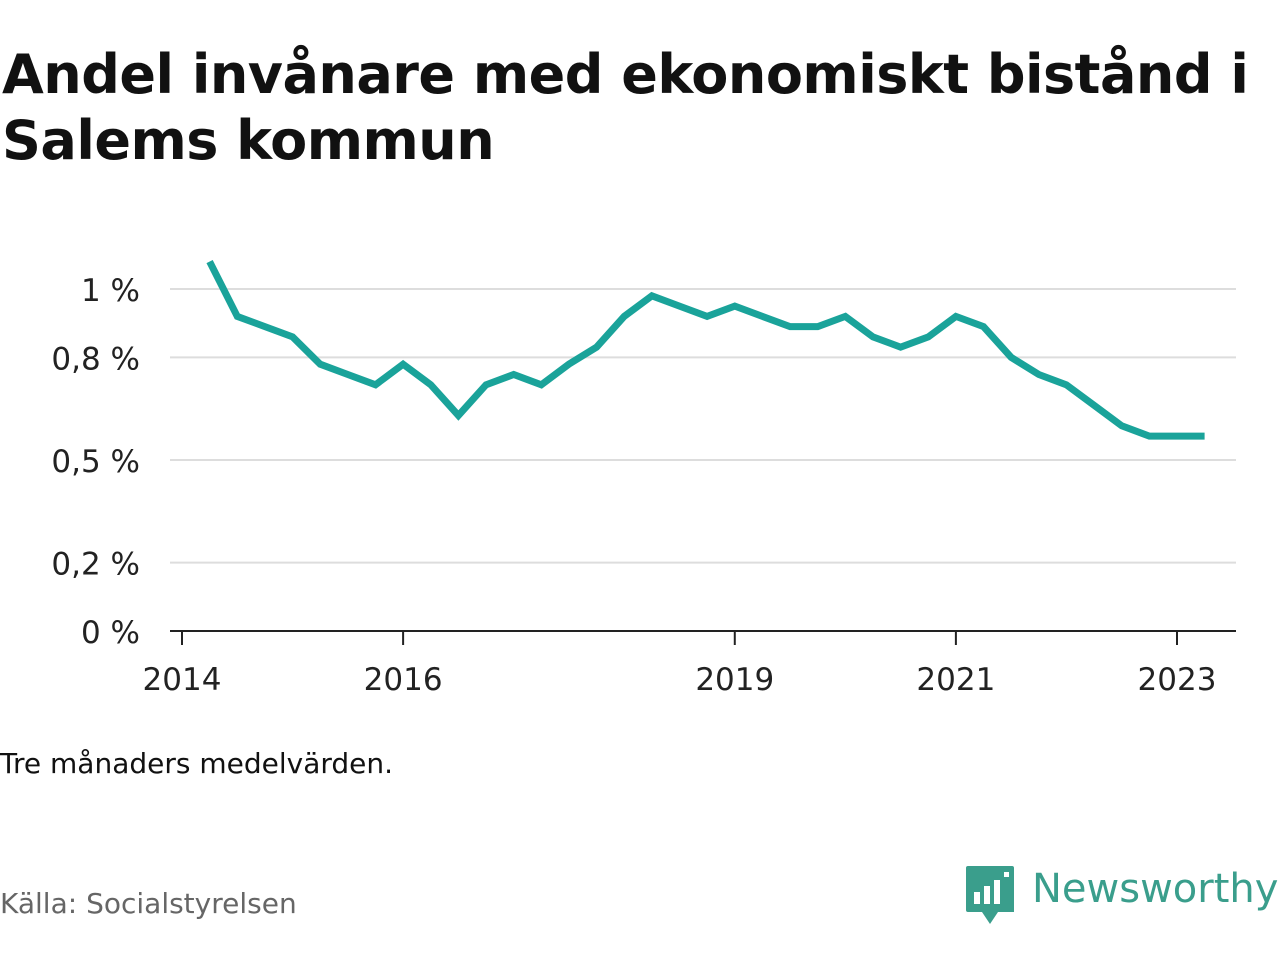 This screenshot has width=1280, height=960. Describe the element at coordinates (110, 633) in the screenshot. I see `y-tick-label: 0 %` at that location.